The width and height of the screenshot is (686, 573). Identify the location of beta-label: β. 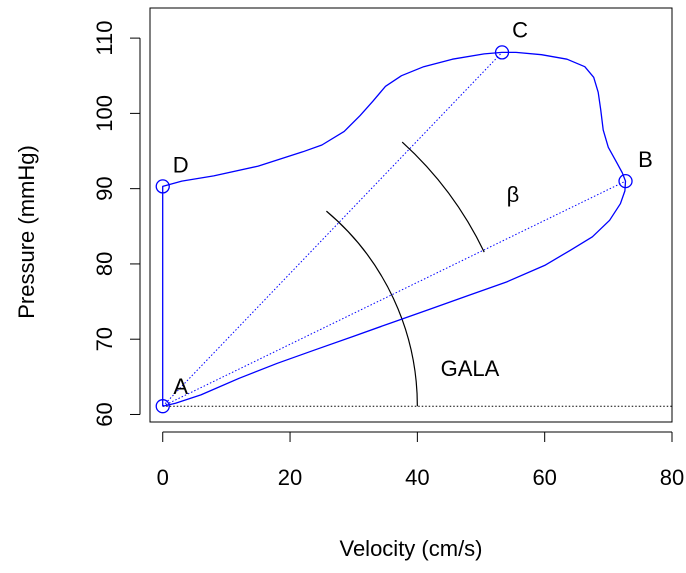
(513, 194).